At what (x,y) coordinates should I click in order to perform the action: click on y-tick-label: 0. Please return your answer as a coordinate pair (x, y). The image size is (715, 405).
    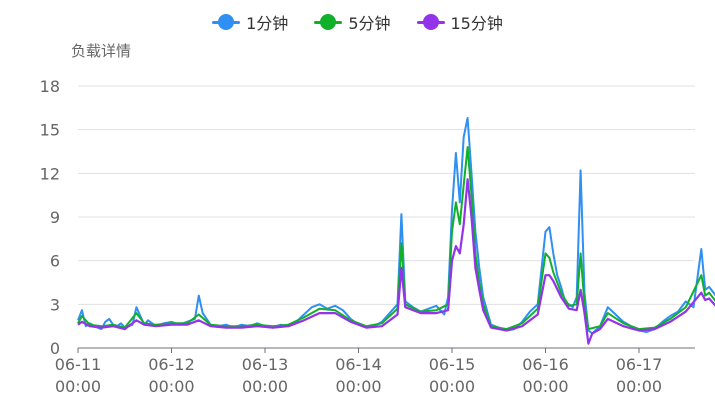
    Looking at the image, I should click on (55, 348).